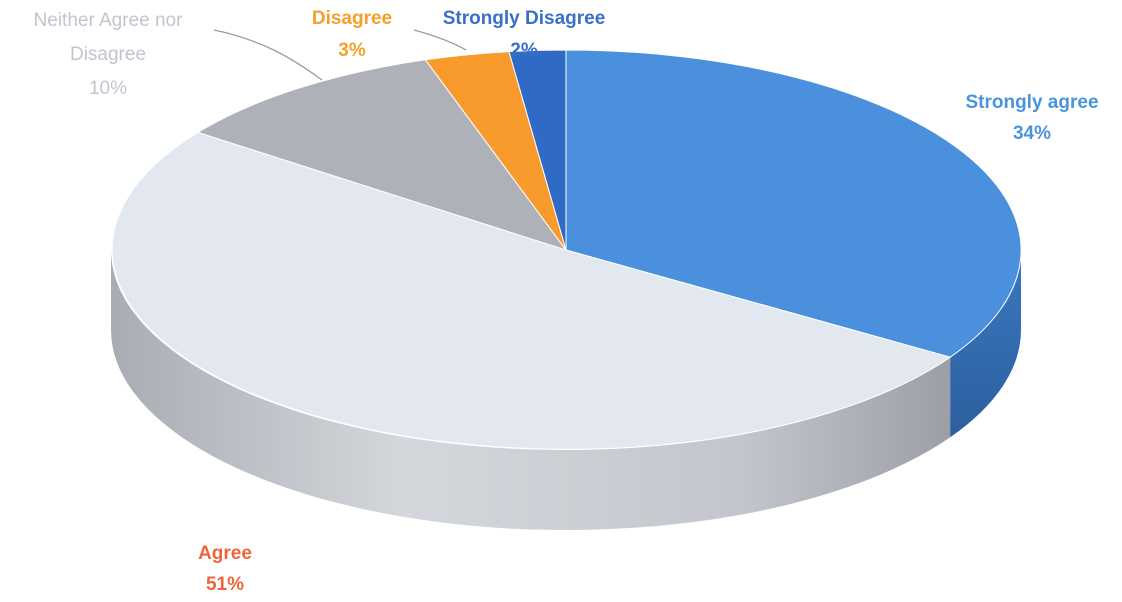 The height and width of the screenshot is (602, 1122). Describe the element at coordinates (109, 20) in the screenshot. I see `label-neither-line1: Neither Agree nor` at that location.